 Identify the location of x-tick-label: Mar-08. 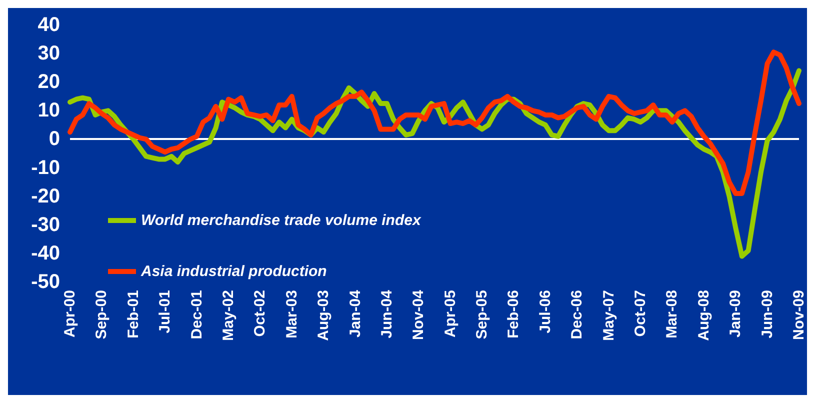
(672, 314).